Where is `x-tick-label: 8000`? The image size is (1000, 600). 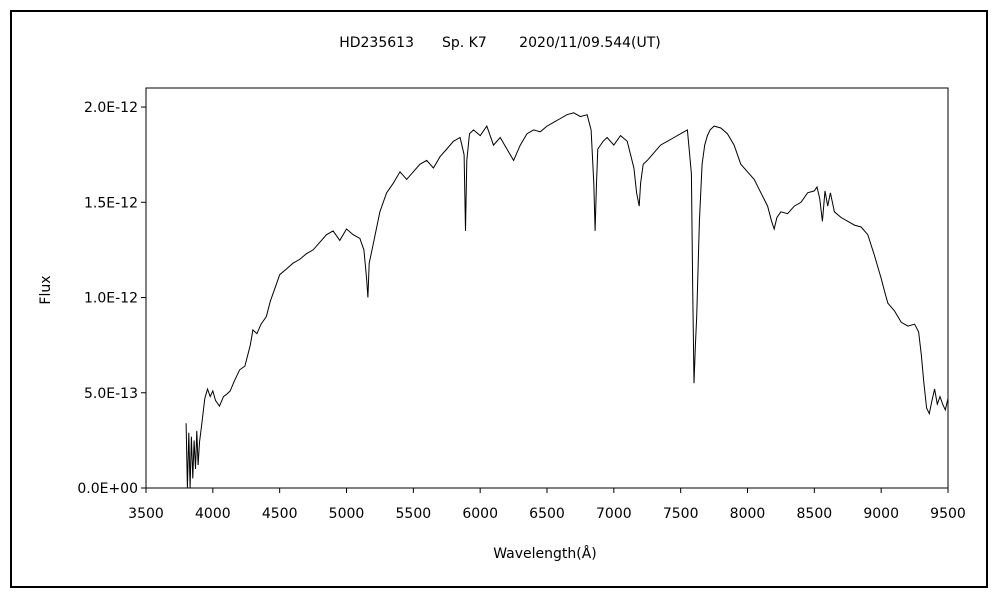
x-tick-label: 8000 is located at coordinates (748, 514).